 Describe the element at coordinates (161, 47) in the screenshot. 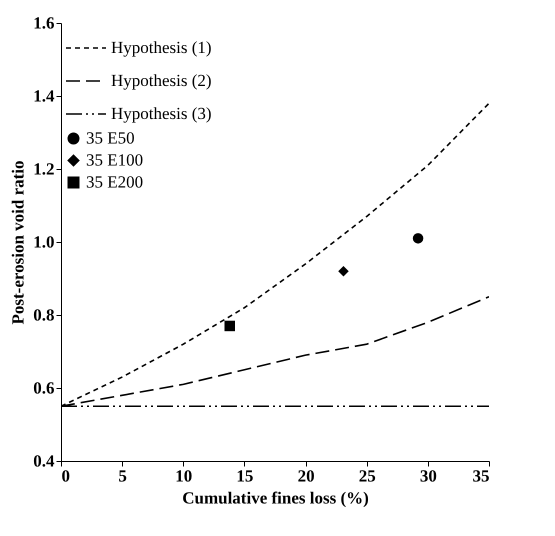

I see `legend-label: Hypothesis (1)` at that location.